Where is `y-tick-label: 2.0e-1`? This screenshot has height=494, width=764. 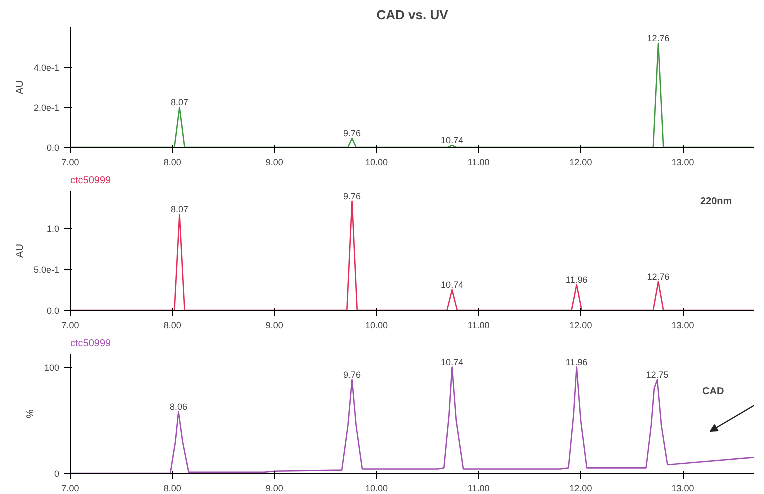
y-tick-label: 2.0e-1 is located at coordinates (47, 108).